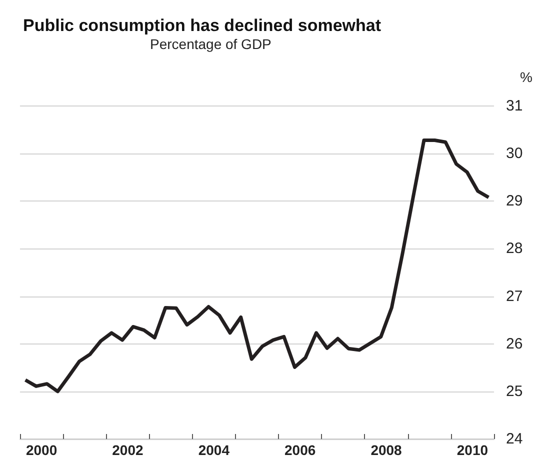 This screenshot has height=466, width=550. I want to click on chart-subtitle: Percentage of GDP, so click(211, 44).